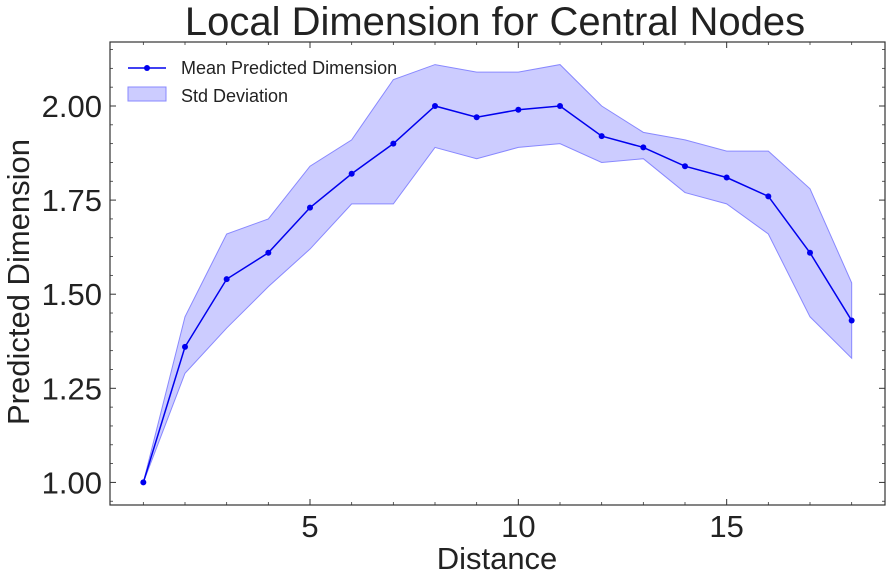 This screenshot has height=581, width=890. Describe the element at coordinates (726, 526) in the screenshot. I see `x-tick-label: 15` at that location.